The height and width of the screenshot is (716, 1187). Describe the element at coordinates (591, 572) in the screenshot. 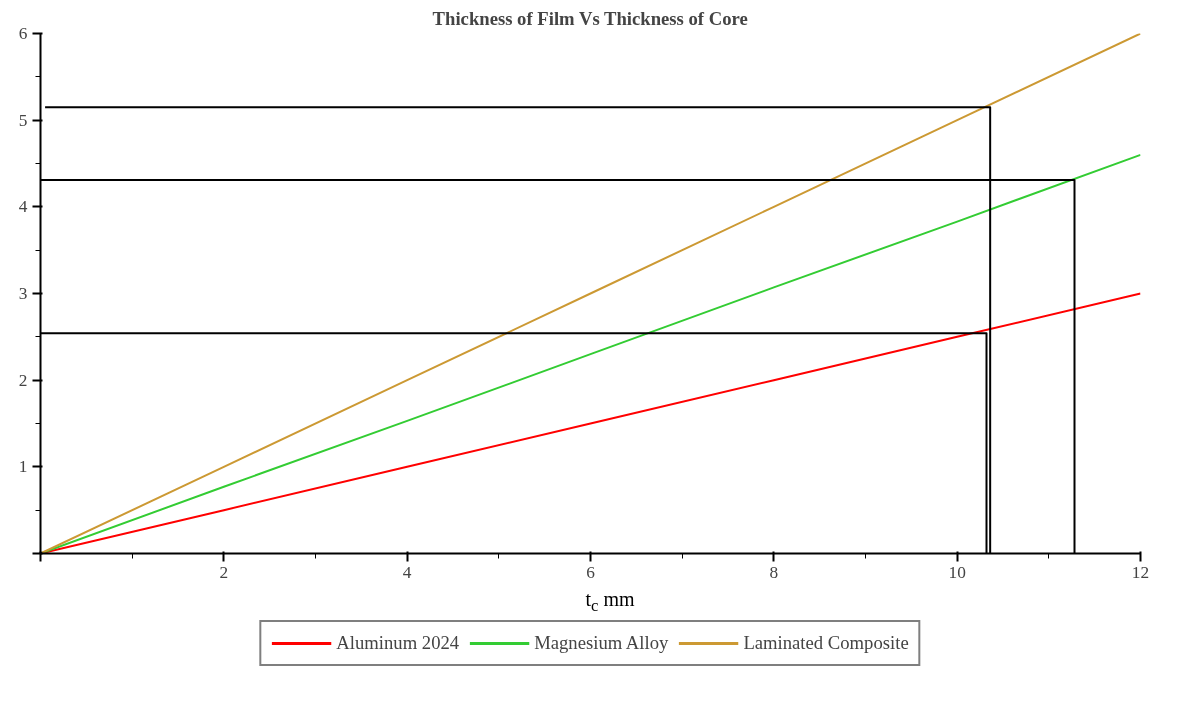

I see `x-tick-label: 6` at that location.